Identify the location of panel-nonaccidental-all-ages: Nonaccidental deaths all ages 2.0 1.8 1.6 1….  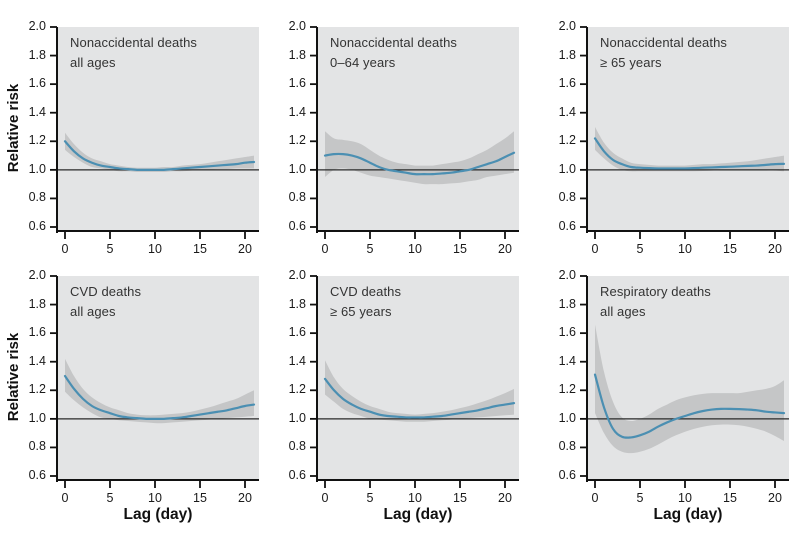
(144, 137).